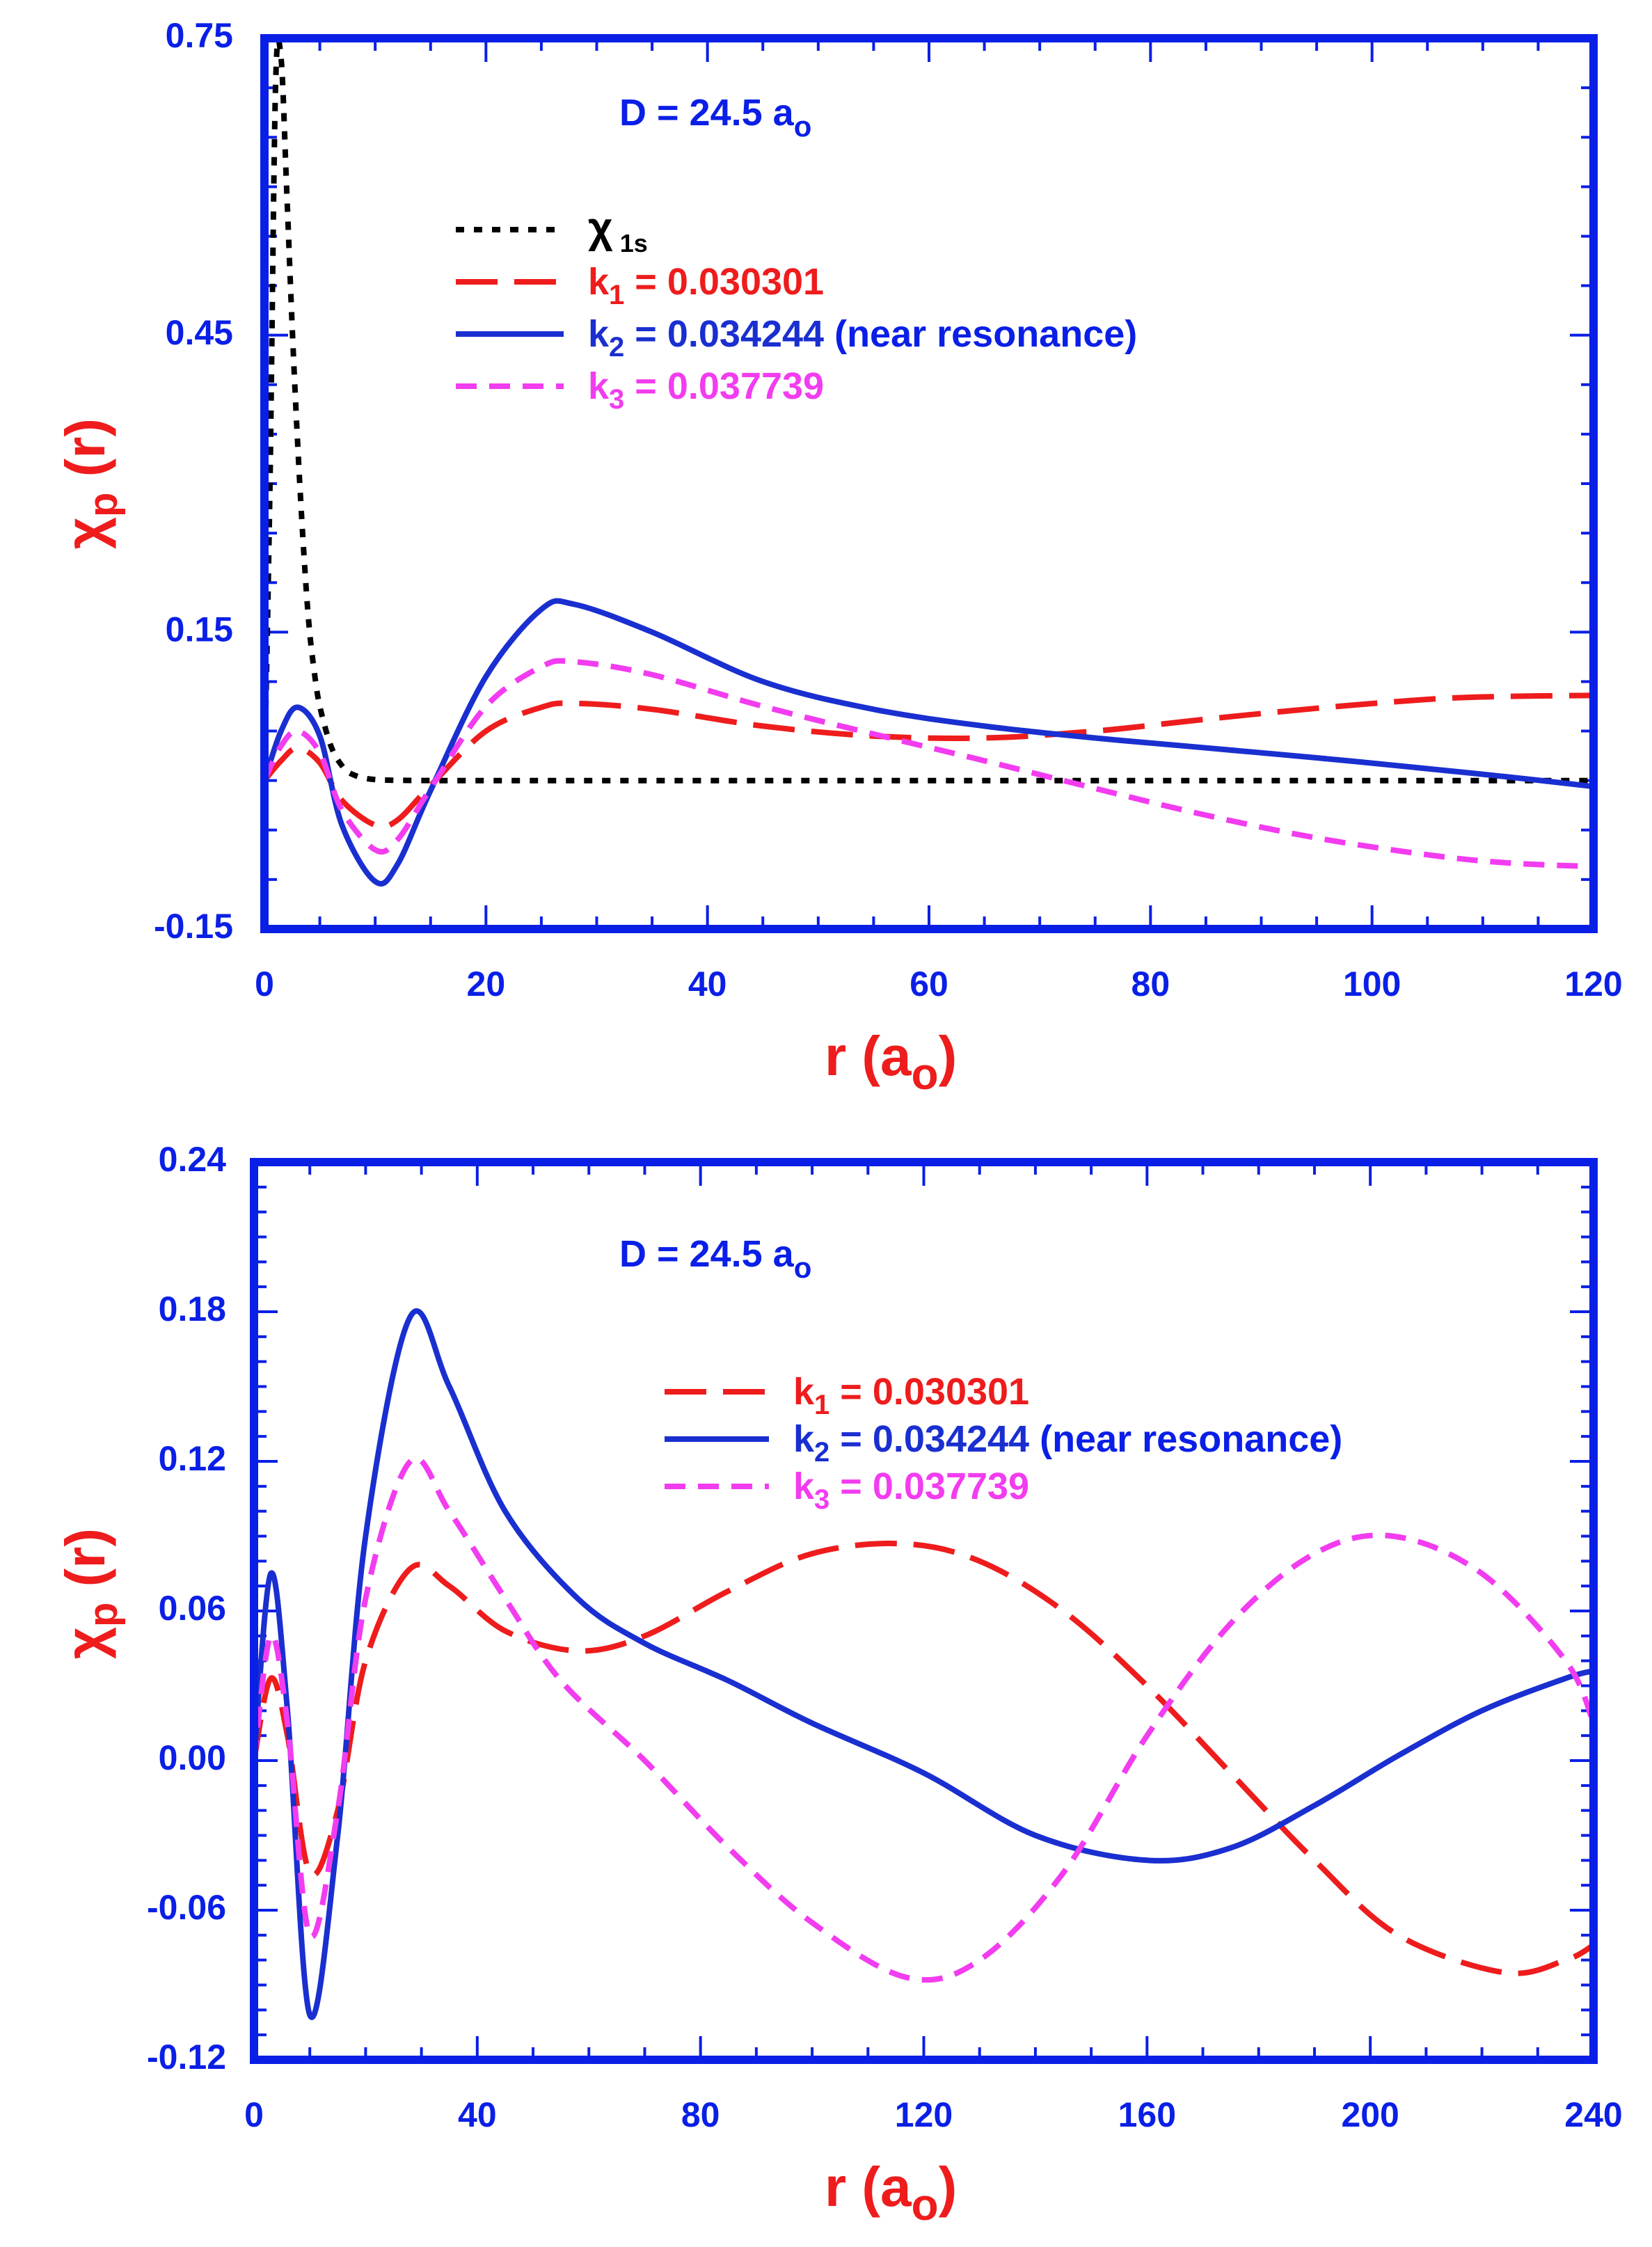 This screenshot has height=2247, width=1652. What do you see at coordinates (929, 983) in the screenshot?
I see `x-tick-label: 60` at bounding box center [929, 983].